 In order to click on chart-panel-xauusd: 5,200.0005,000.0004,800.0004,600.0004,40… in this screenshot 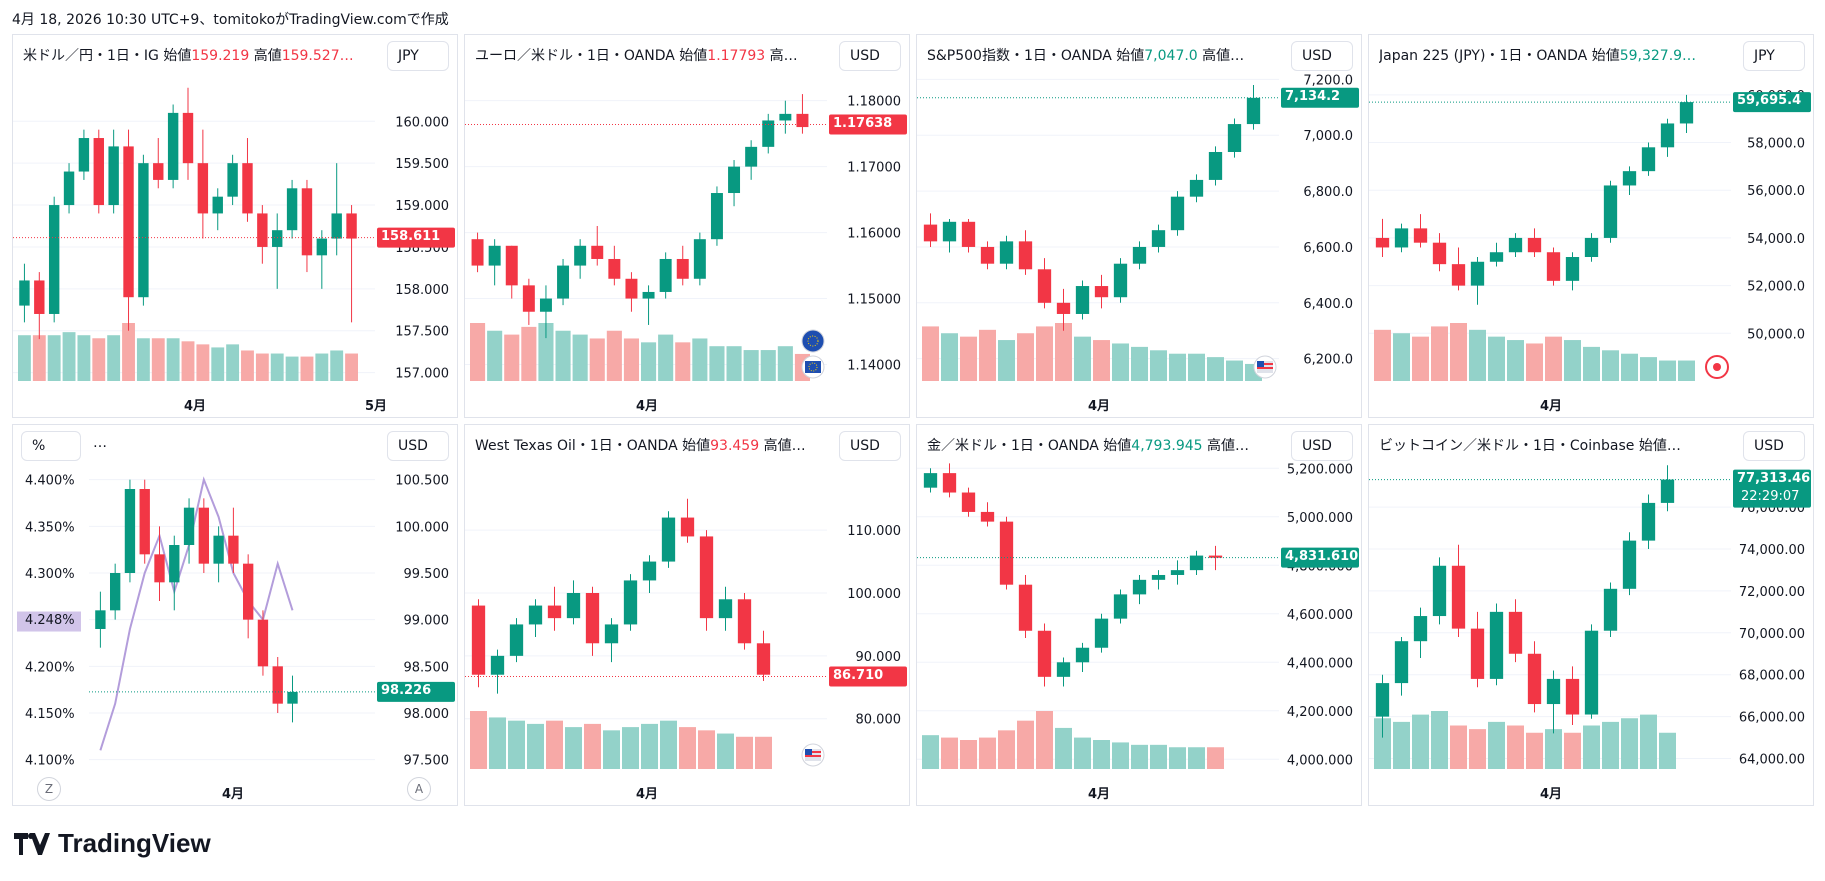, I will do `click(1139, 615)`.